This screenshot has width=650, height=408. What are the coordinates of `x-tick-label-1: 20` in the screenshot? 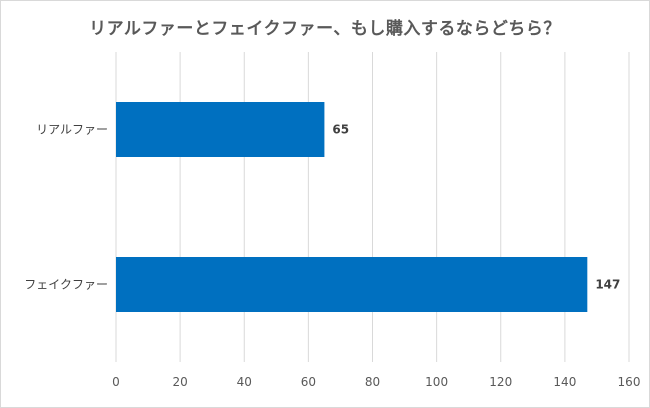 It's located at (179, 382).